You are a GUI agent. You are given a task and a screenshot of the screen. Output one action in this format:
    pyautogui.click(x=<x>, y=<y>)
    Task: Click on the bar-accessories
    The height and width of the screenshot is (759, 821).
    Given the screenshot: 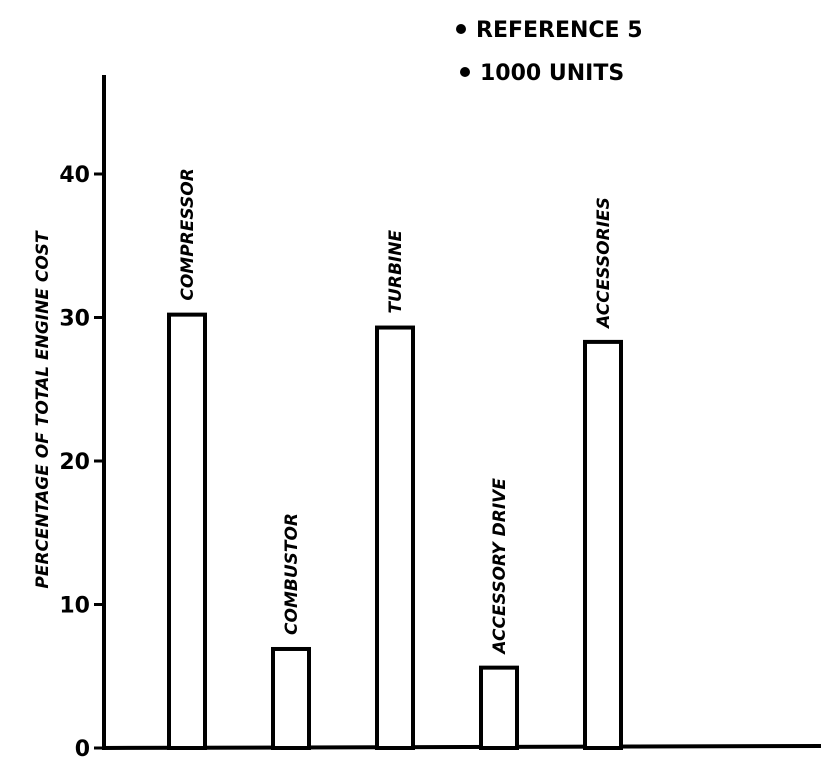 What is the action you would take?
    pyautogui.click(x=603, y=544)
    